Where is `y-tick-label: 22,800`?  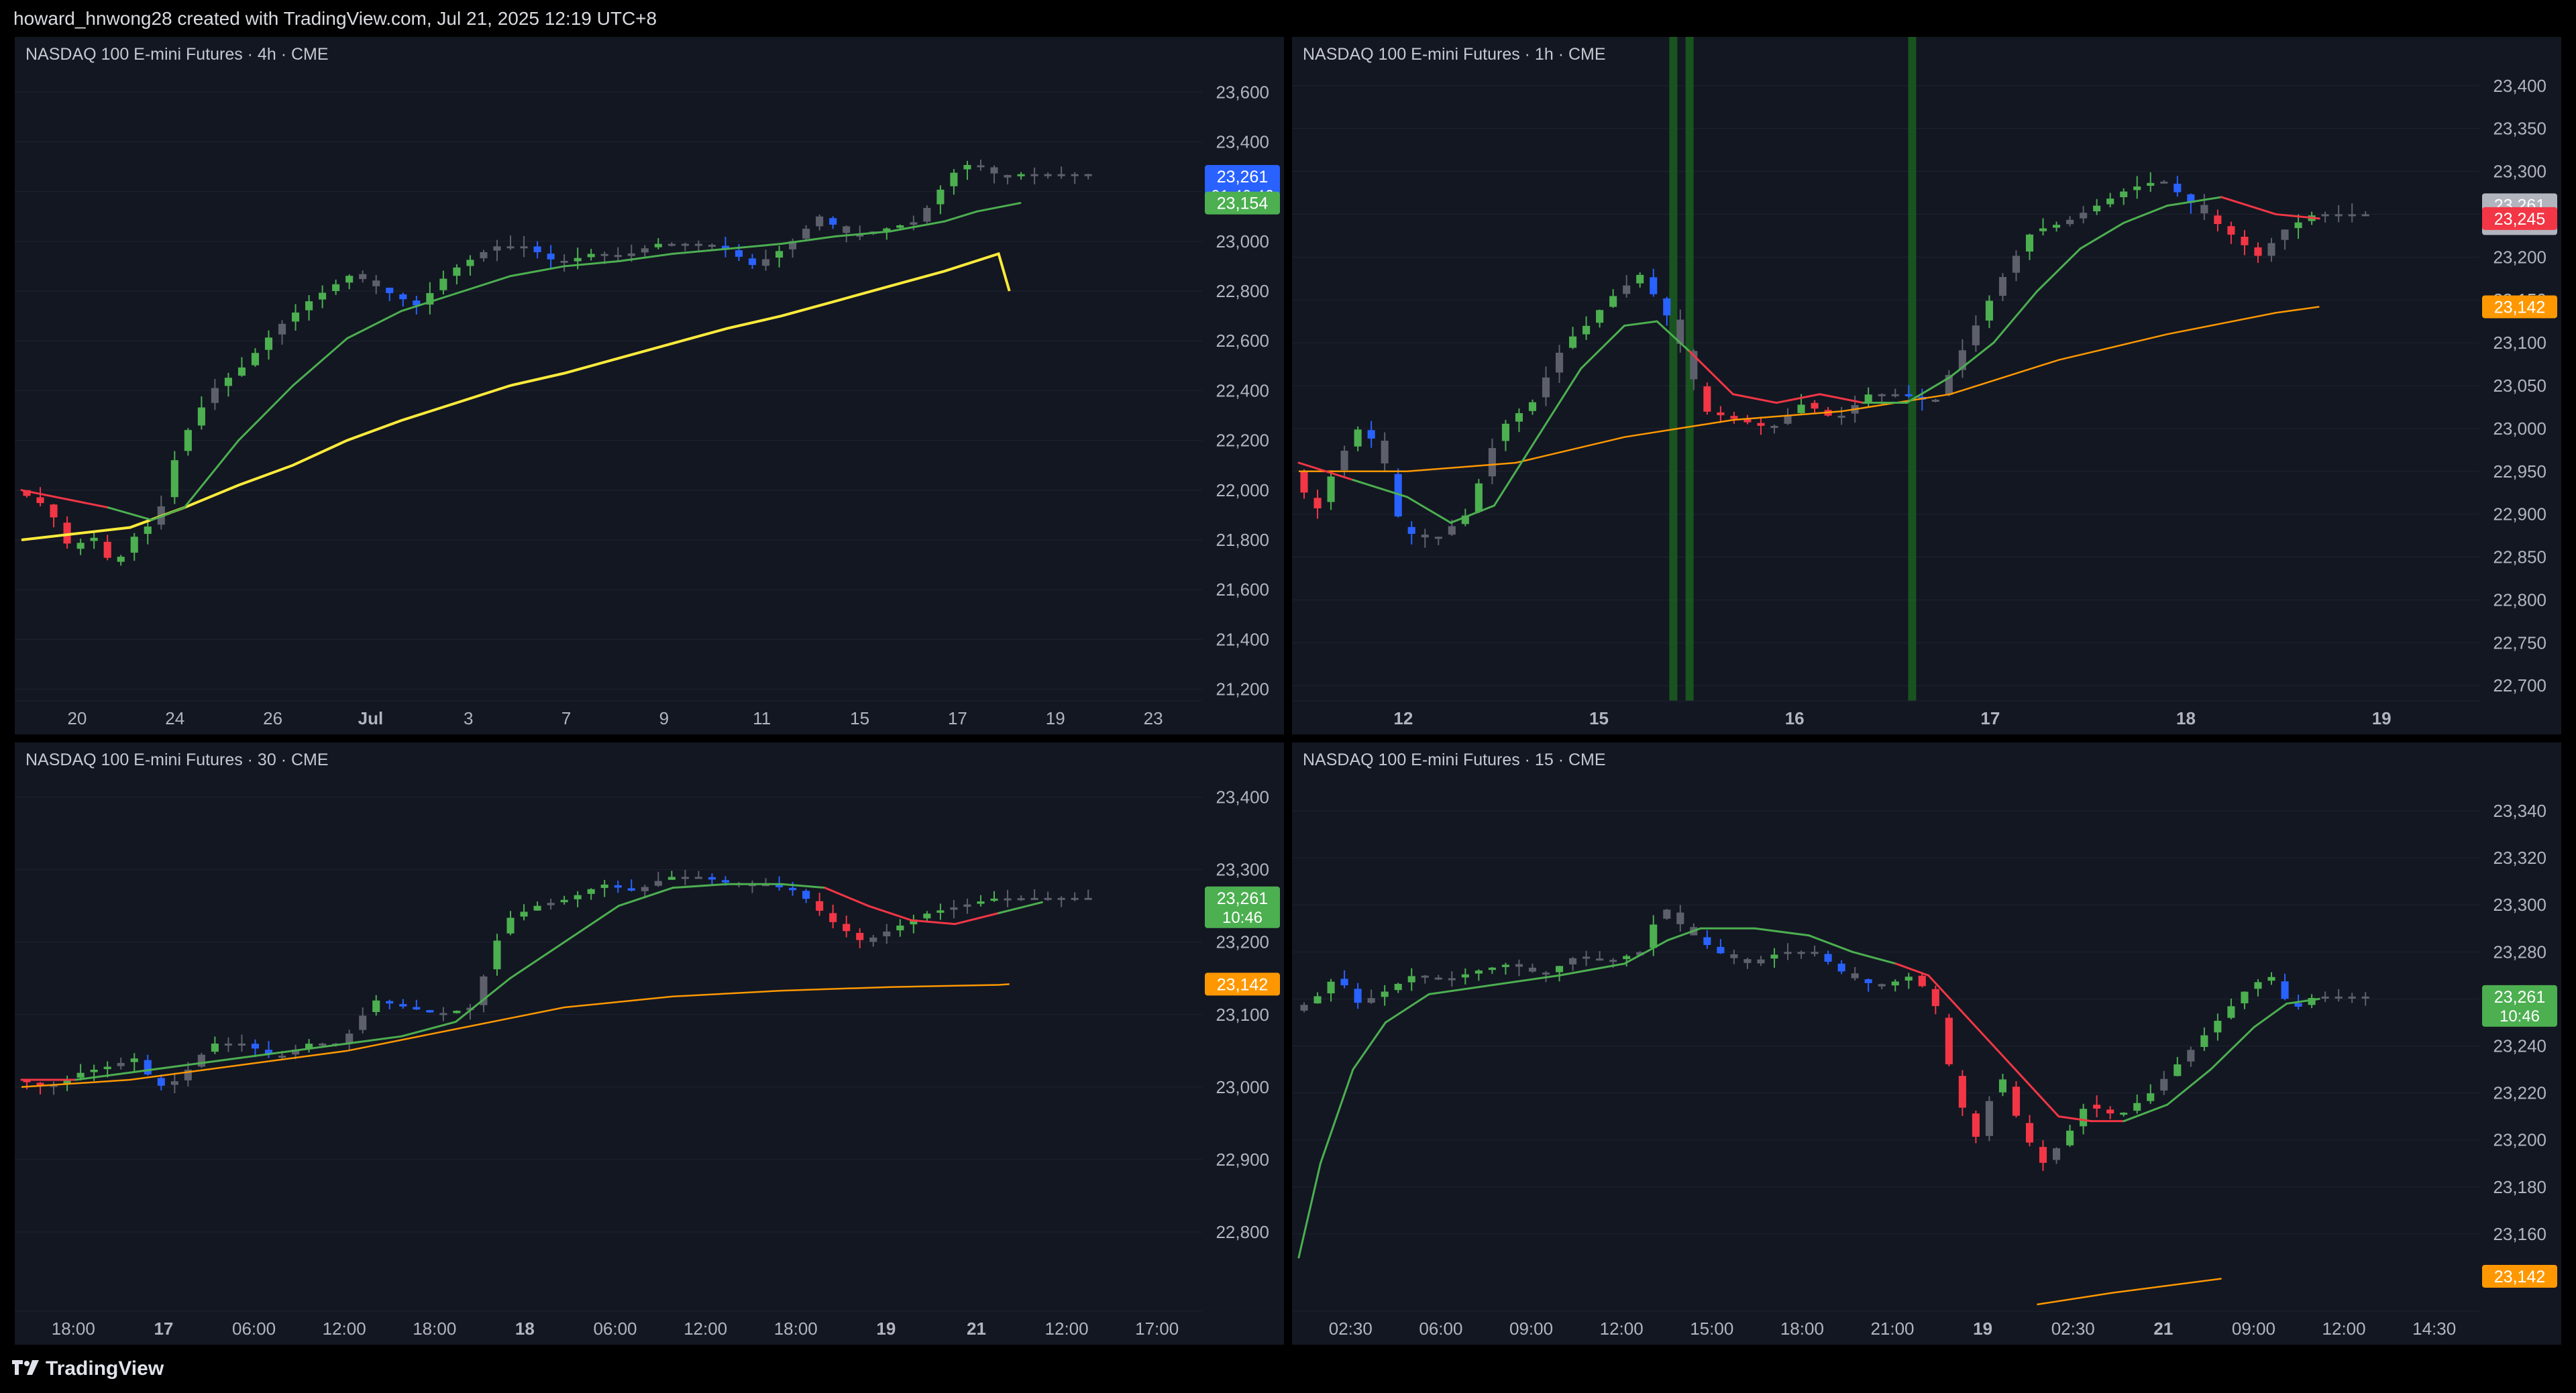
y-tick-label: 22,800 is located at coordinates (1242, 1232).